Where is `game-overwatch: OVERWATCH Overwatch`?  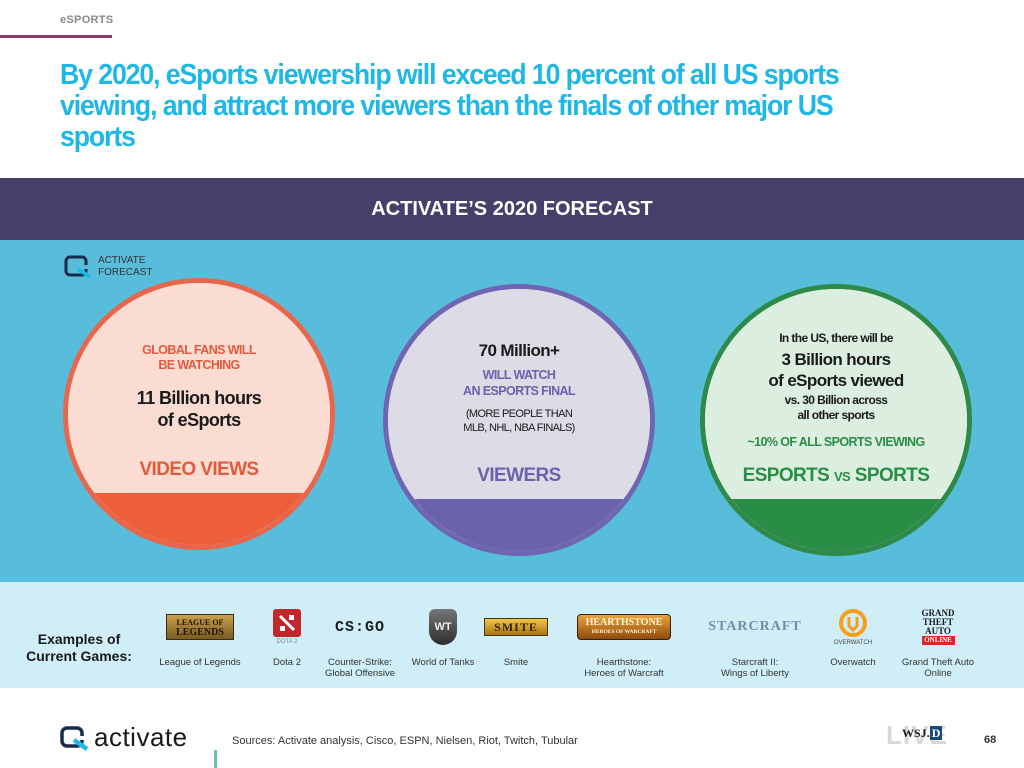 game-overwatch: OVERWATCH Overwatch is located at coordinates (853, 634).